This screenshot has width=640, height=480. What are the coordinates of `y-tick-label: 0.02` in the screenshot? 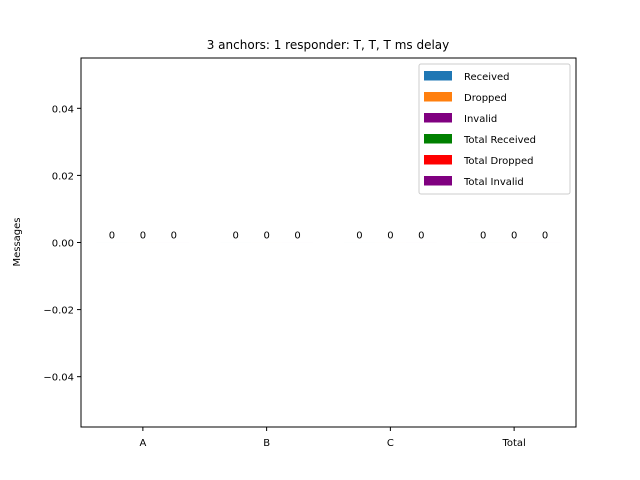 It's located at (63, 176).